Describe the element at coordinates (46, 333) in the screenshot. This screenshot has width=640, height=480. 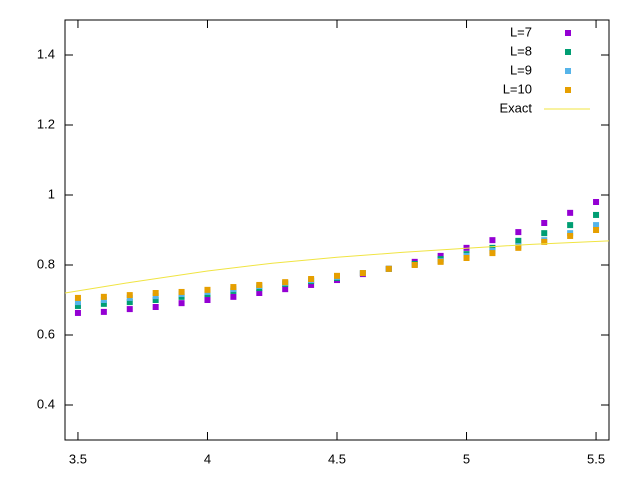
I see `y-tick-label: 0.6` at that location.